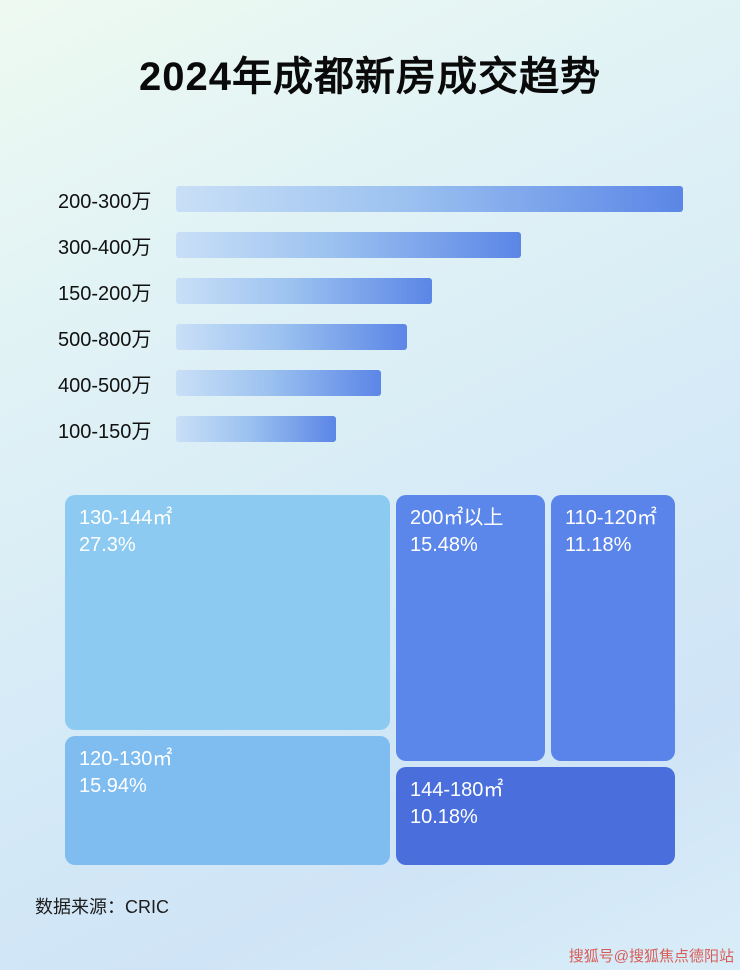 The height and width of the screenshot is (970, 740). What do you see at coordinates (227, 612) in the screenshot?
I see `treemap-block: 130-144㎡ 27.3%` at bounding box center [227, 612].